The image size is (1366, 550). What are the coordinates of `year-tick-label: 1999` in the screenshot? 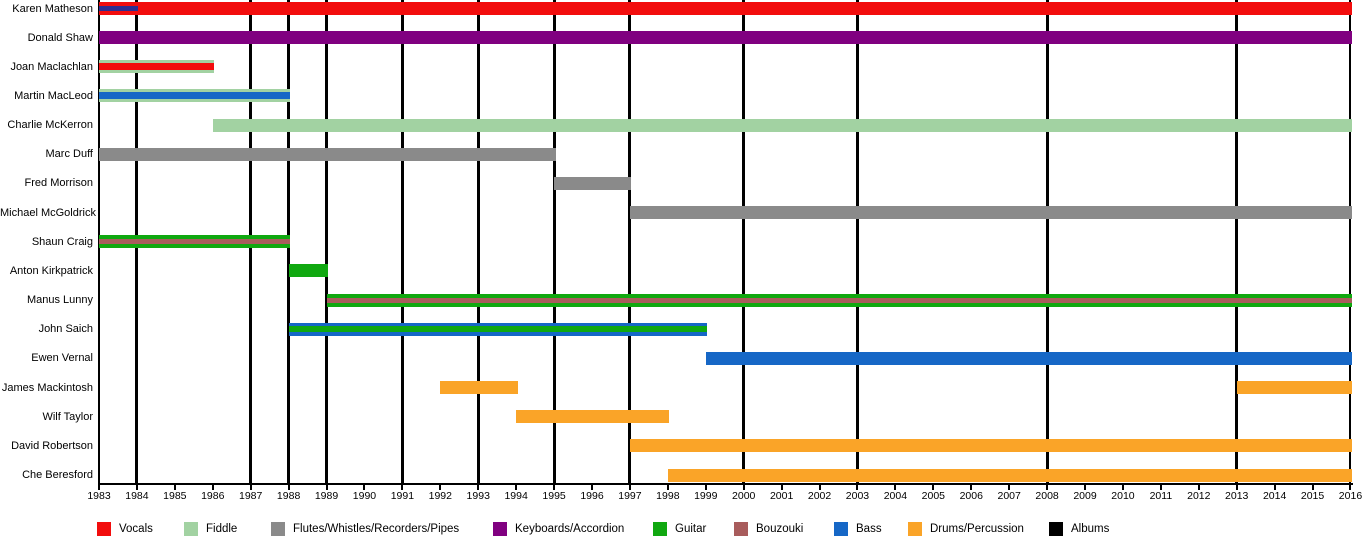 It's located at (706, 496).